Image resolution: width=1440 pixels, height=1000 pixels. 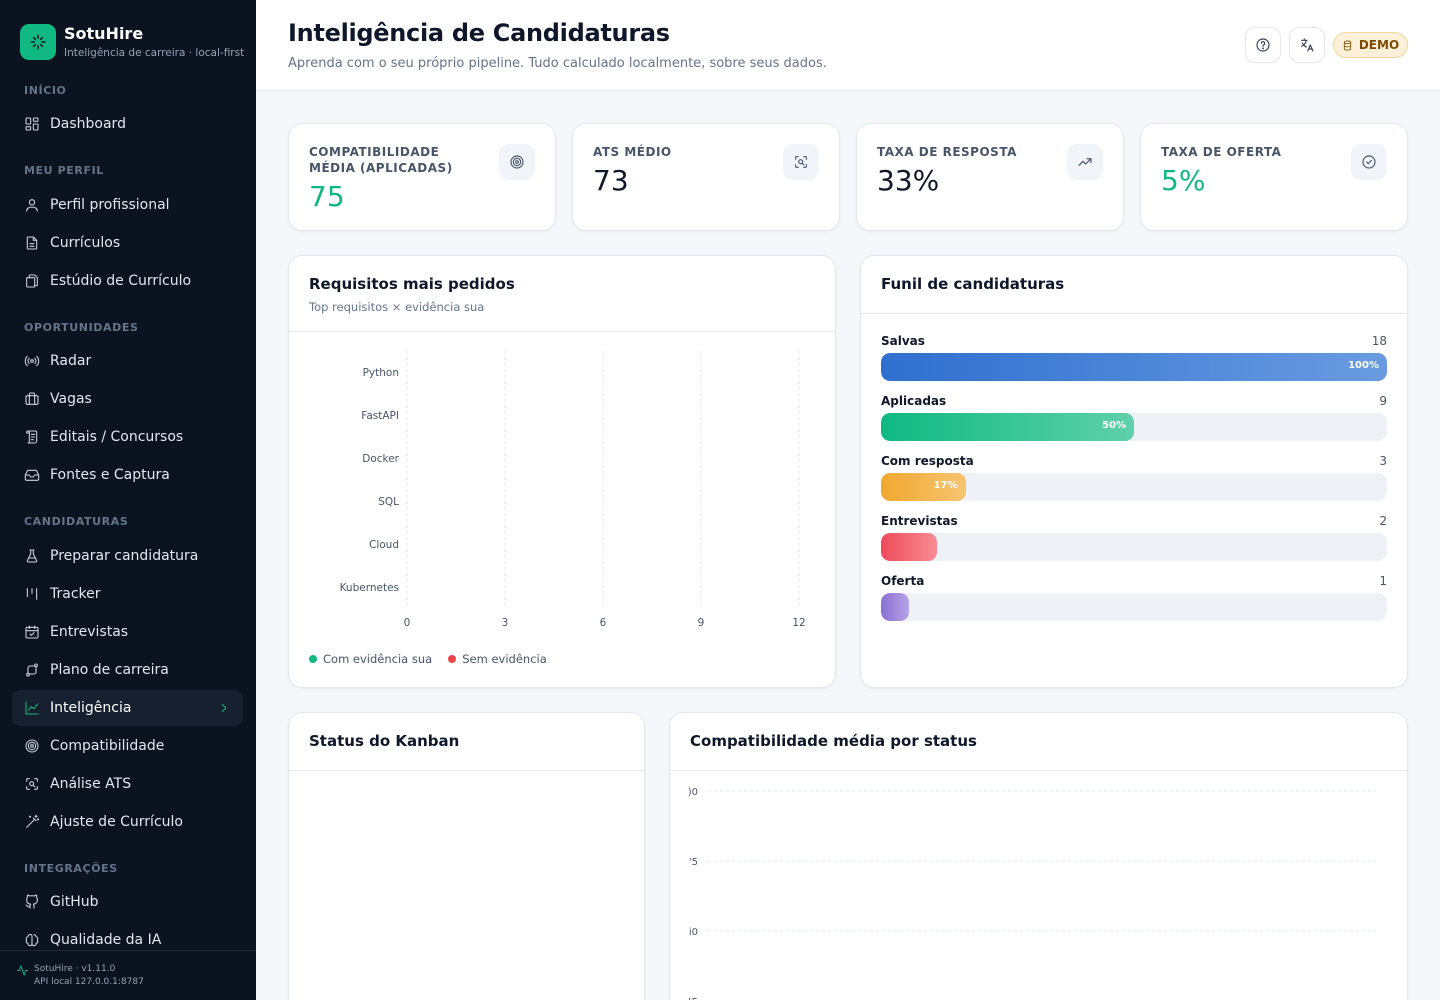 What do you see at coordinates (110, 205) in the screenshot?
I see `sidebar-item-label: Perfil profissional` at bounding box center [110, 205].